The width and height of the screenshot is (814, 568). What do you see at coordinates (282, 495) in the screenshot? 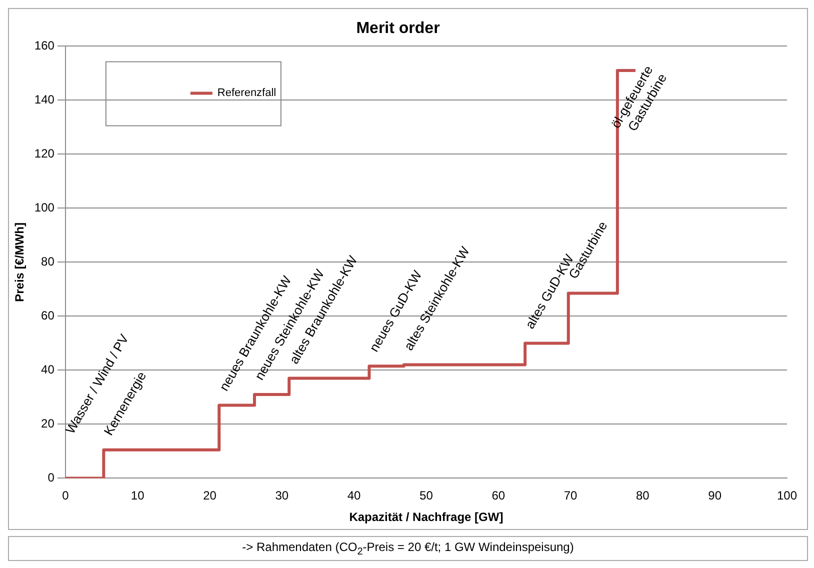
I see `x-tick-label: 30` at bounding box center [282, 495].